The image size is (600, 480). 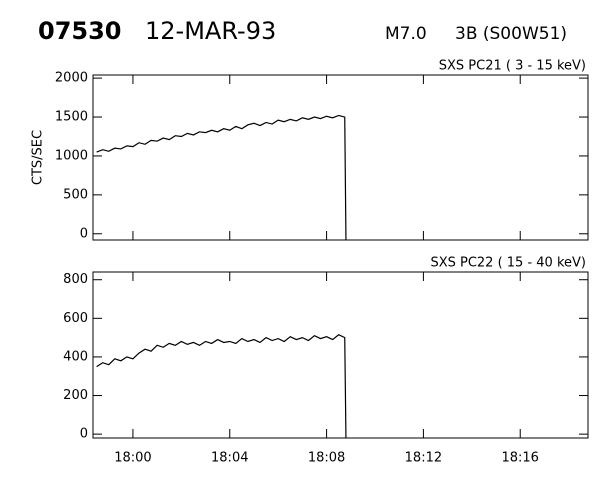 What do you see at coordinates (511, 34) in the screenshot?
I see `flare-location: 3B (S00W51)` at bounding box center [511, 34].